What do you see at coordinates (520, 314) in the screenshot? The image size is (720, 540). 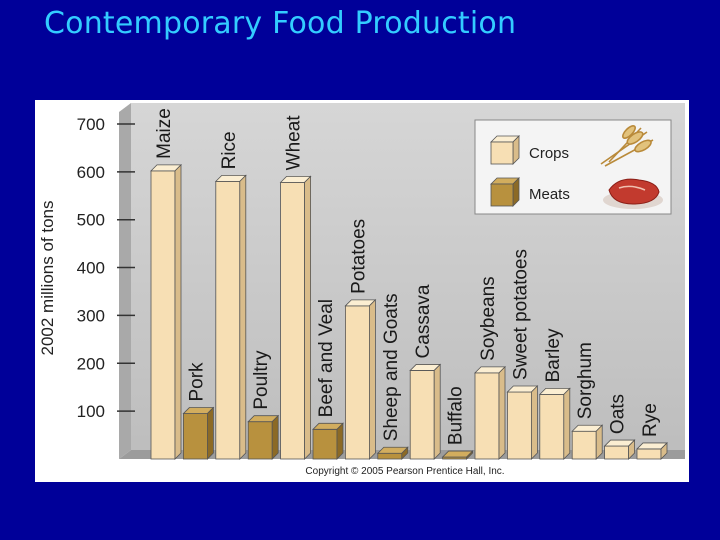 I see `category-label: Sweet potatoes` at bounding box center [520, 314].